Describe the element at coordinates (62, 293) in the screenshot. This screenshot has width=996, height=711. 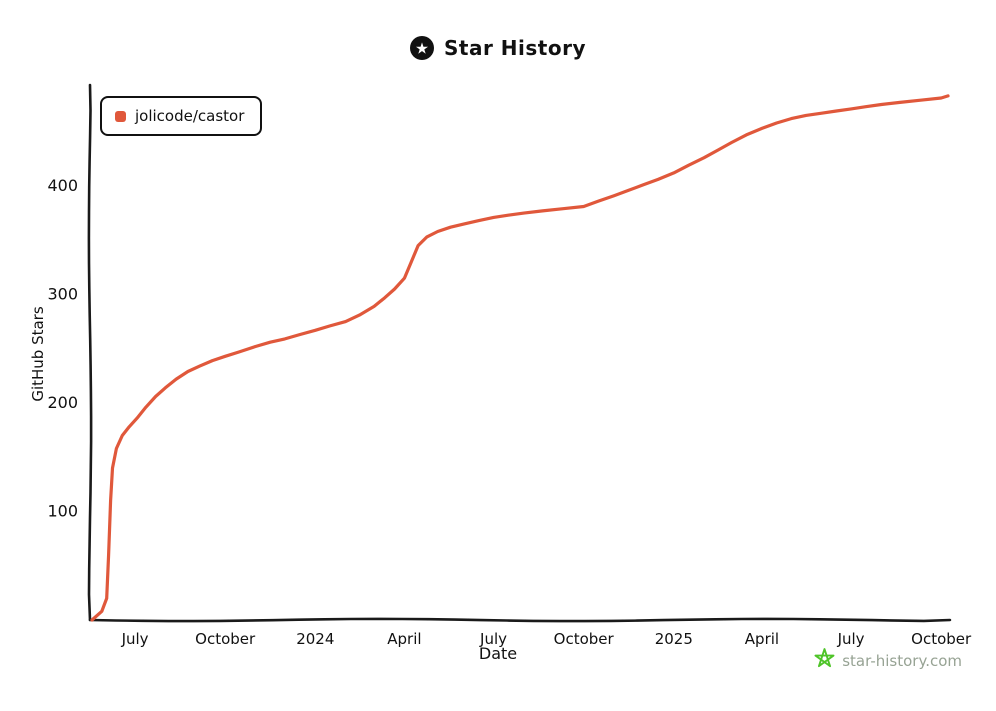
I see `svg-text: 300` at that location.